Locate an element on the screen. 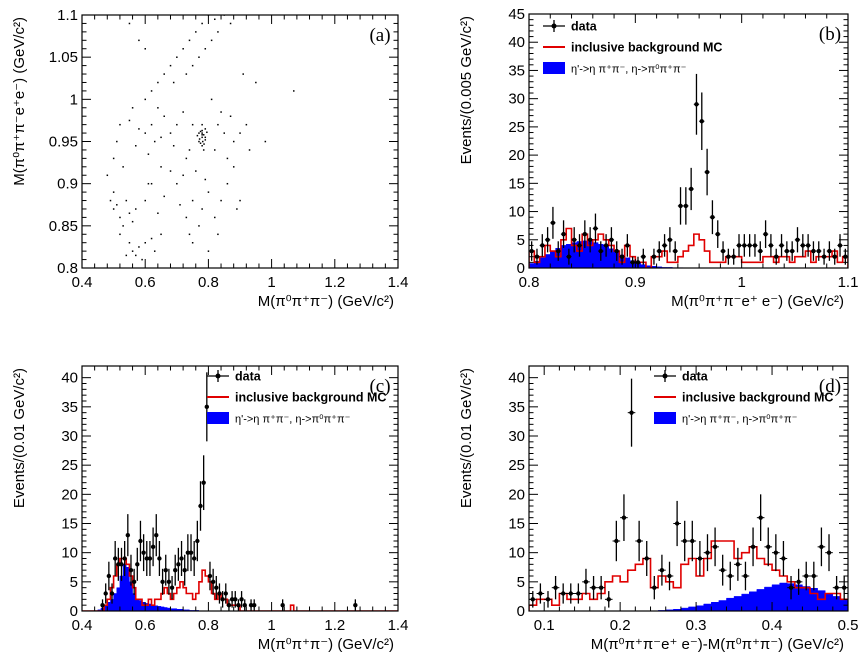 This screenshot has height=656, width=867. x-tick-label: 0.9 is located at coordinates (635, 282).